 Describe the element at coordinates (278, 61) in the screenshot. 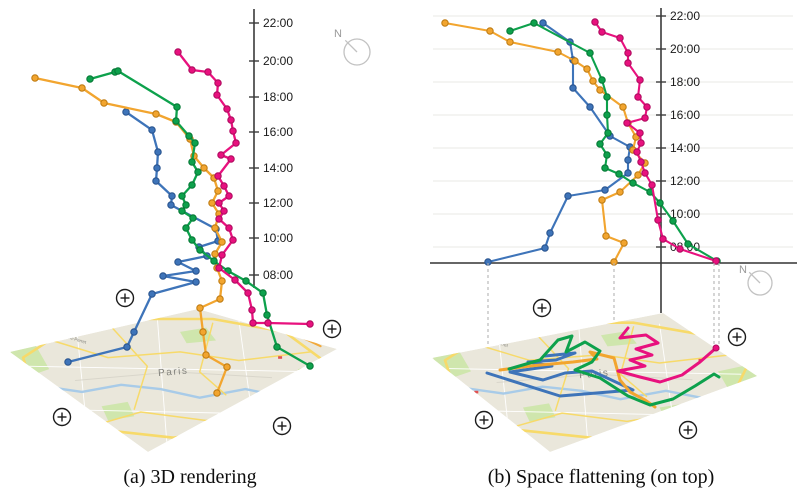

I see `time-tick-label: 20:00` at that location.